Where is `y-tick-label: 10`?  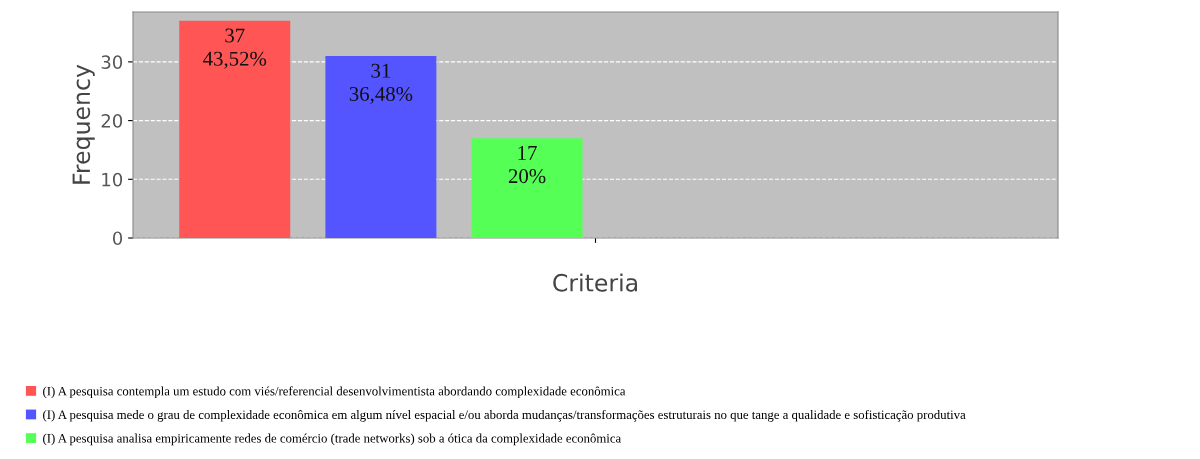 y-tick-label: 10 is located at coordinates (112, 179).